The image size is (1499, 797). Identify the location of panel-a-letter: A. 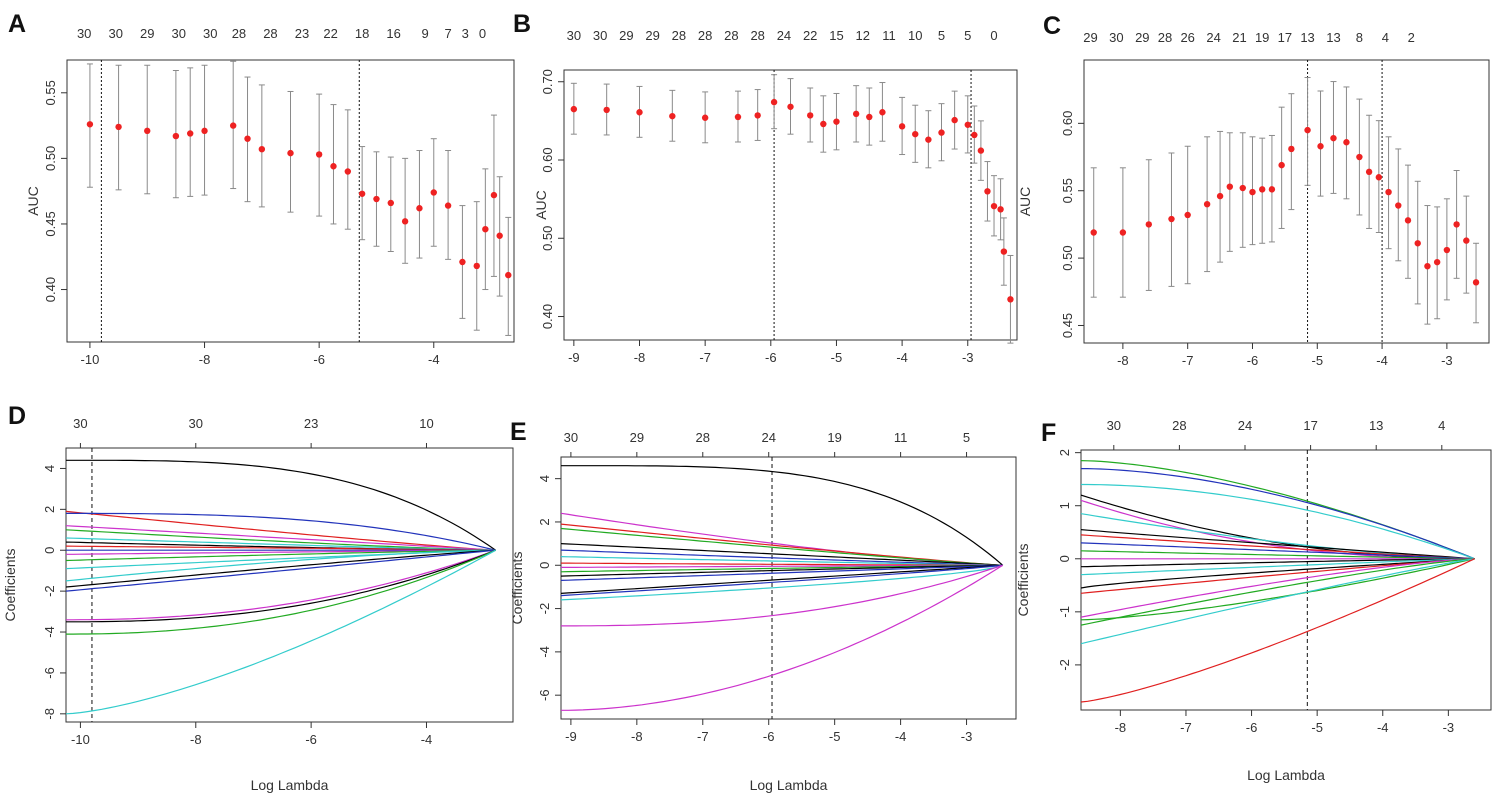
(17, 24).